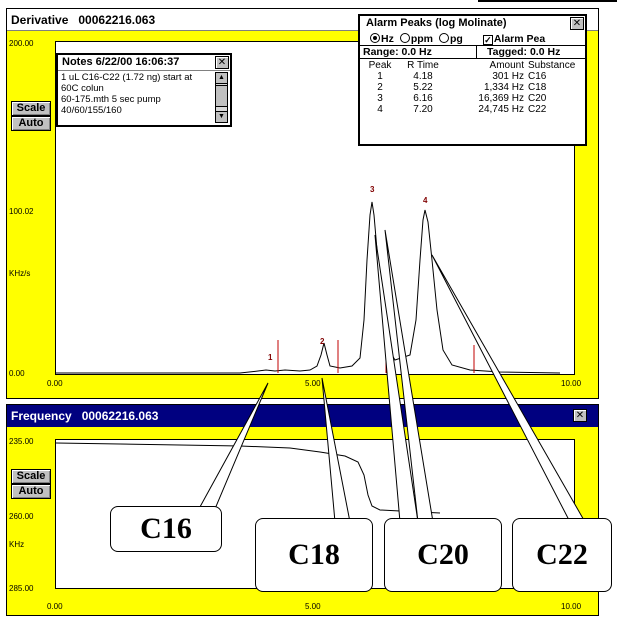 This screenshot has width=617, height=617. I want to click on cell-rtime: 4.18, so click(423, 76).